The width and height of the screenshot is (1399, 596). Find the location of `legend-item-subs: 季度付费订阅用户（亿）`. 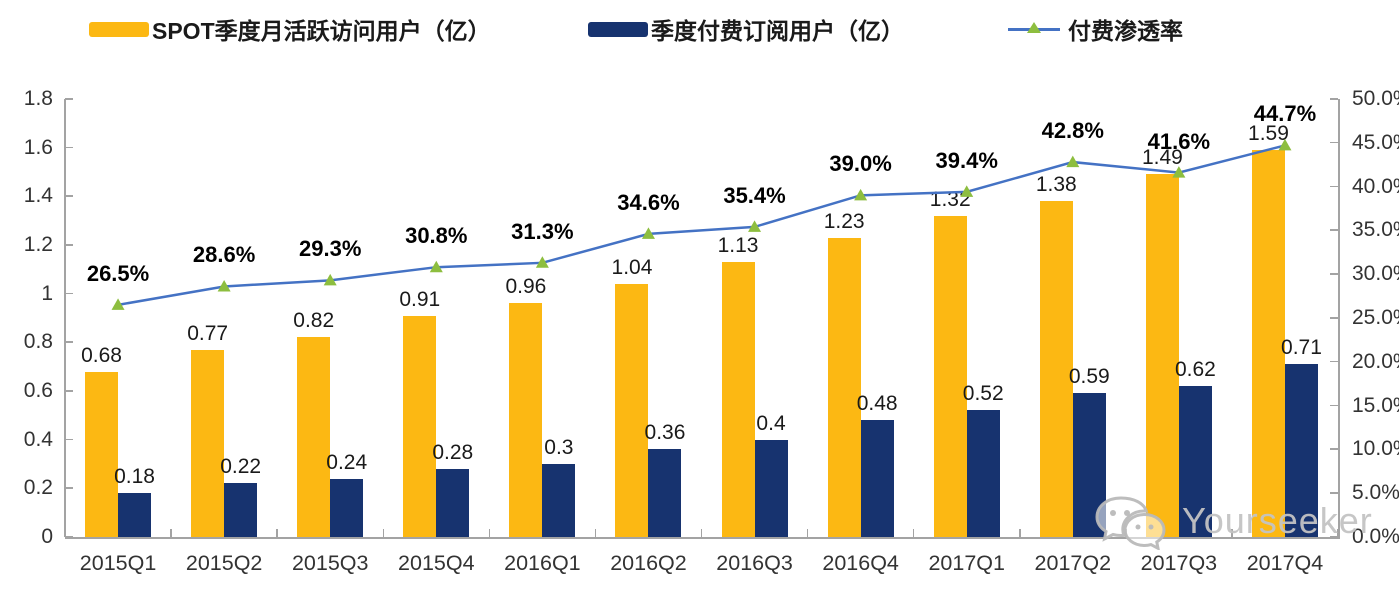

legend-item-subs: 季度付费订阅用户（亿） is located at coordinates (746, 30).